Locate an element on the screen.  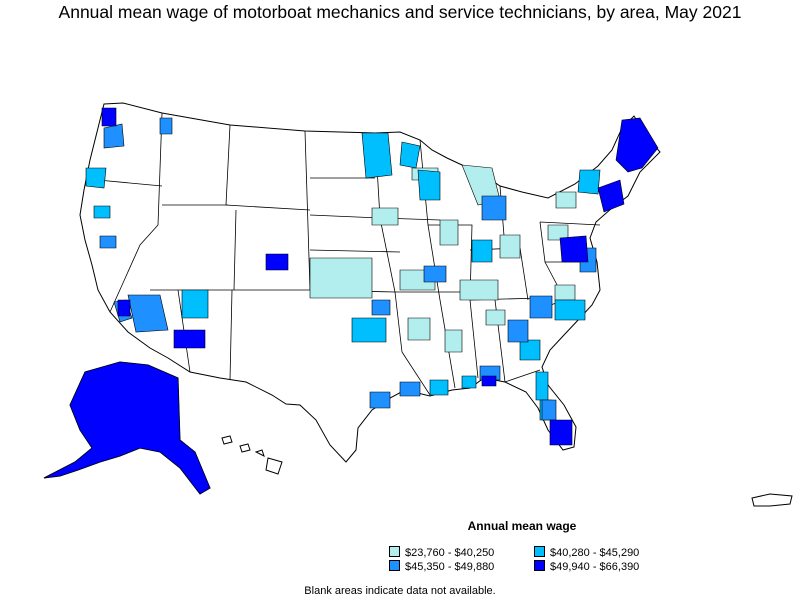
new-york-area is located at coordinates (589, 182).